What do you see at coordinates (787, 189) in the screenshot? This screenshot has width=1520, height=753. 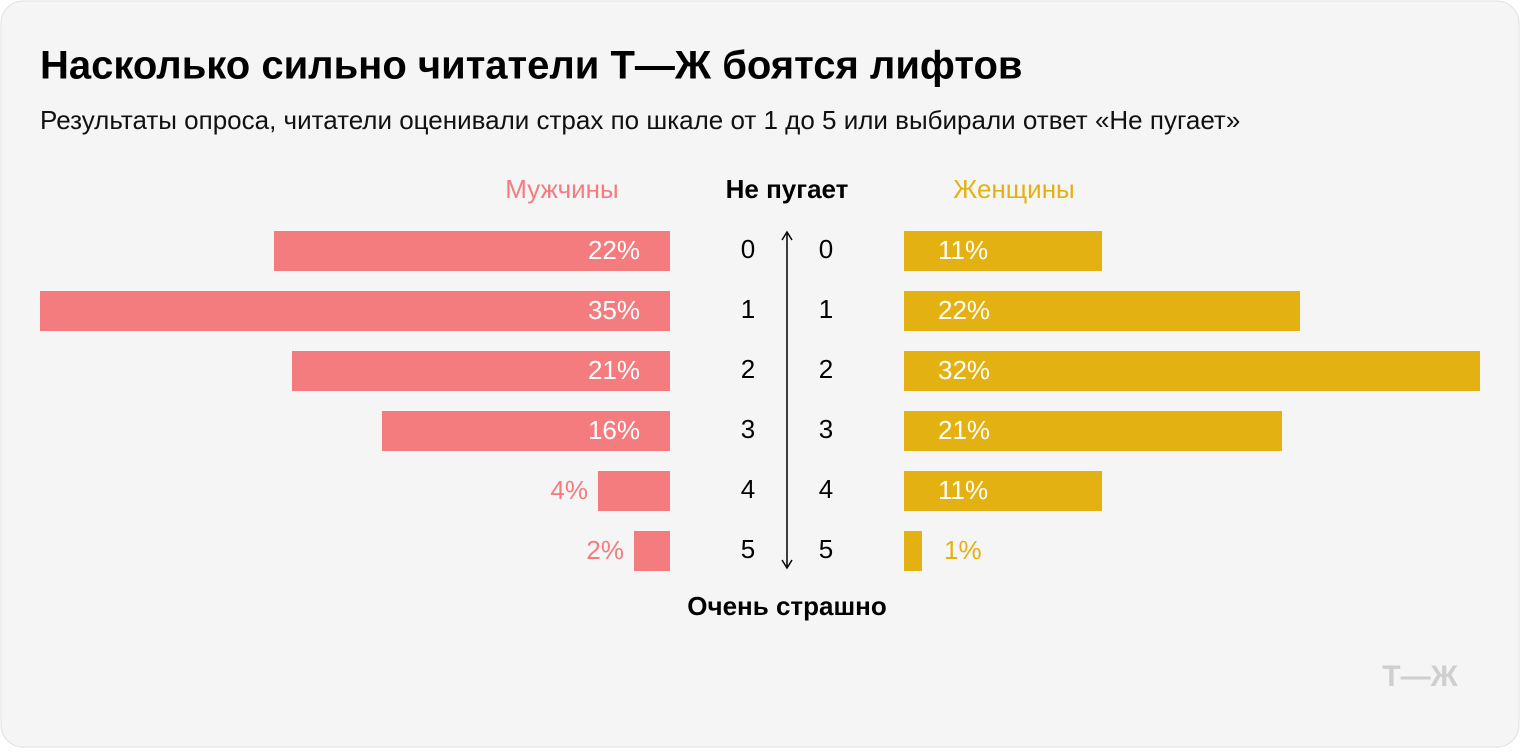 I see `top-label: Не пугает` at bounding box center [787, 189].